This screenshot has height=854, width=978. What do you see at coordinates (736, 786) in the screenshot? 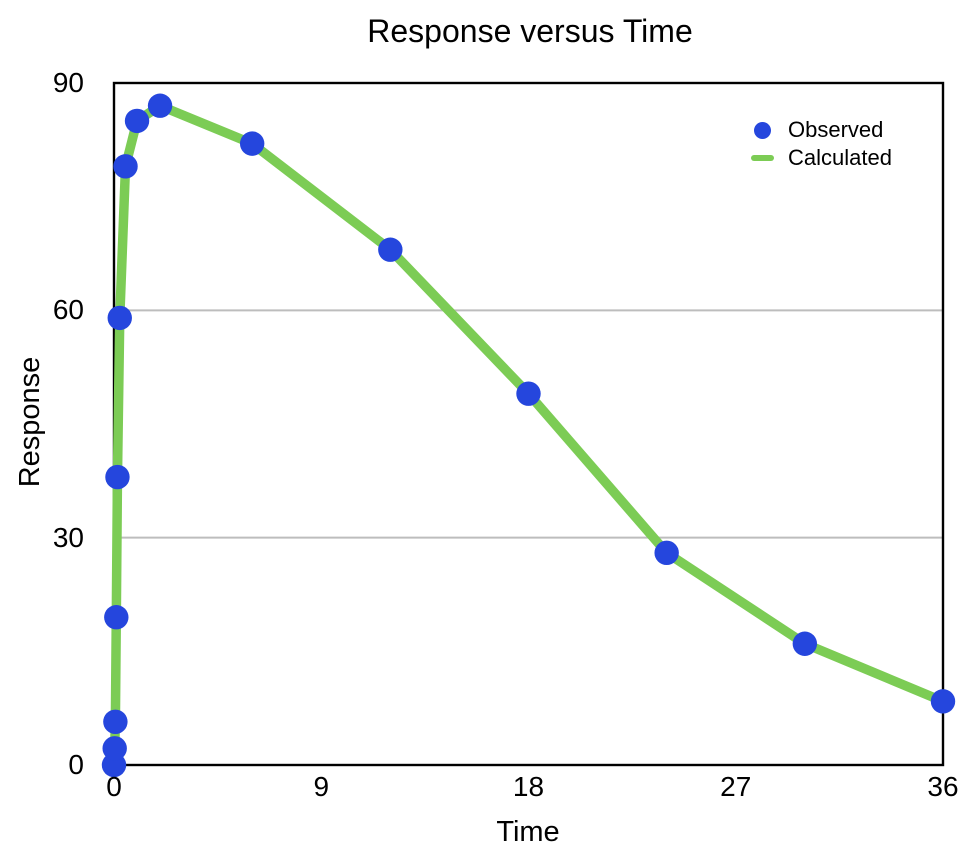
I see `x-tick-label: 27` at bounding box center [736, 786].